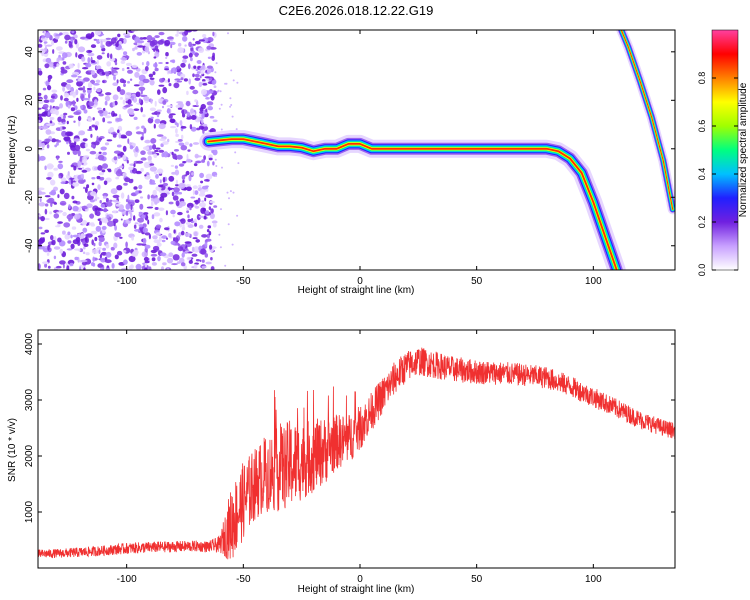 The width and height of the screenshot is (750, 600). I want to click on chart-title: C2E6.2026.018.12.22.G19, so click(356, 10).